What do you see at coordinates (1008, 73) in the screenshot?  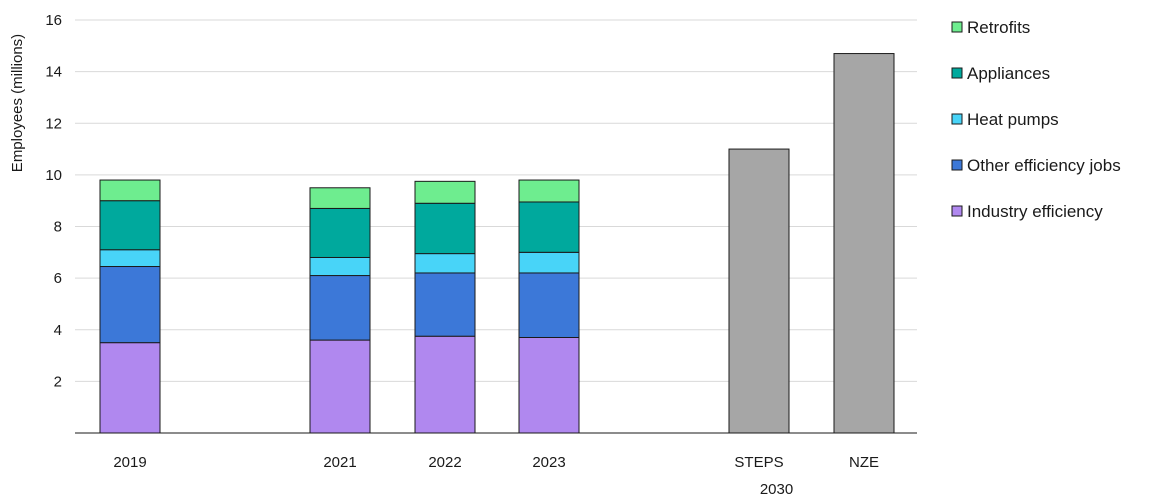 I see `legend-label-appliances: Appliances` at bounding box center [1008, 73].